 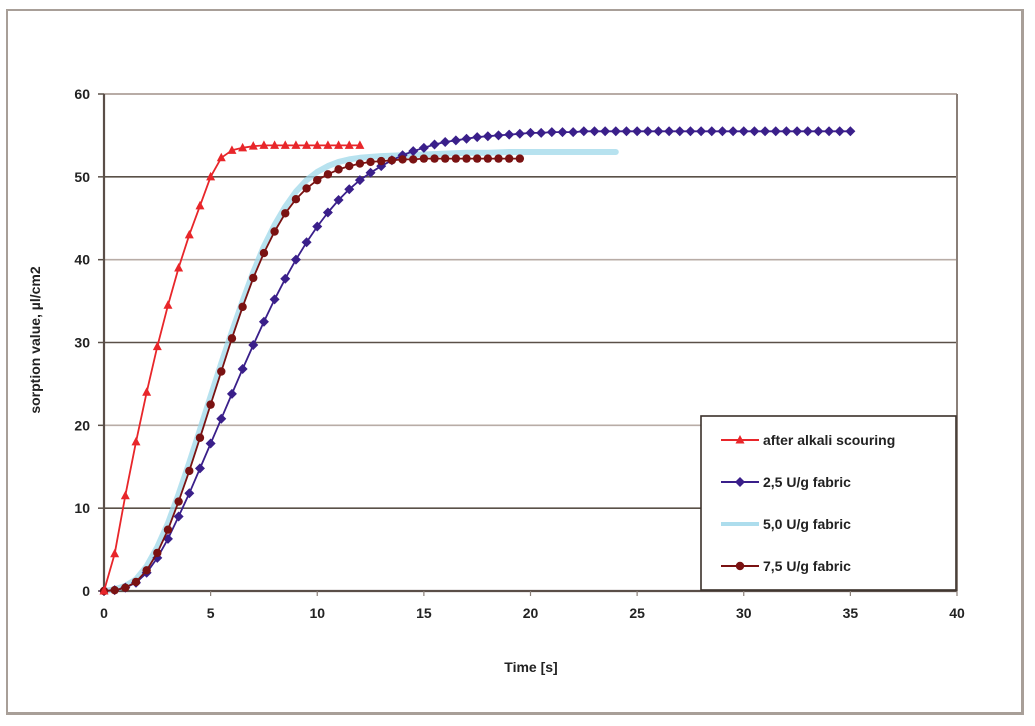 I want to click on legend-label: 2,5 U/g fabric, so click(x=807, y=482).